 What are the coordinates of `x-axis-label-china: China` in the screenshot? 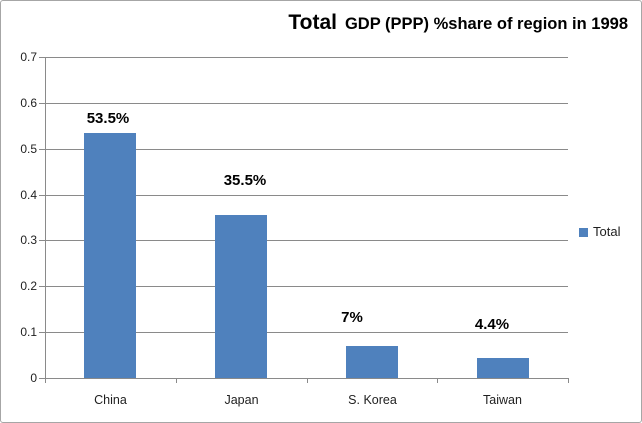 It's located at (110, 400).